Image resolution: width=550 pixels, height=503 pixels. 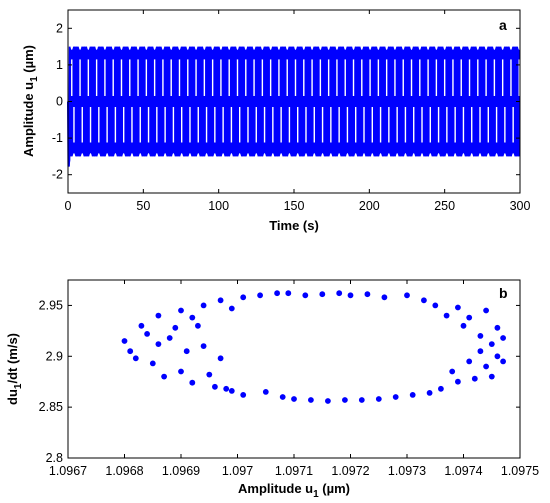 I want to click on panel-a-xtick-label: 250, so click(x=444, y=206).